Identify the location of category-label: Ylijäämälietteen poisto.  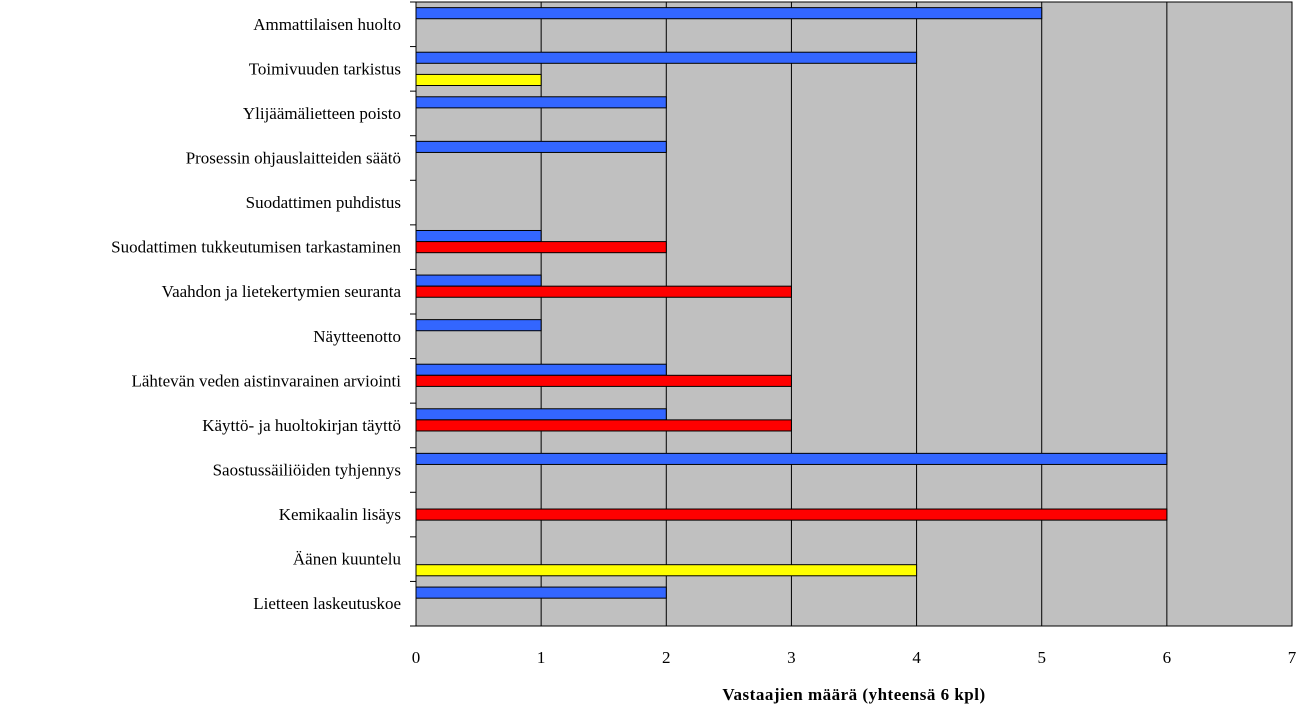
(322, 113).